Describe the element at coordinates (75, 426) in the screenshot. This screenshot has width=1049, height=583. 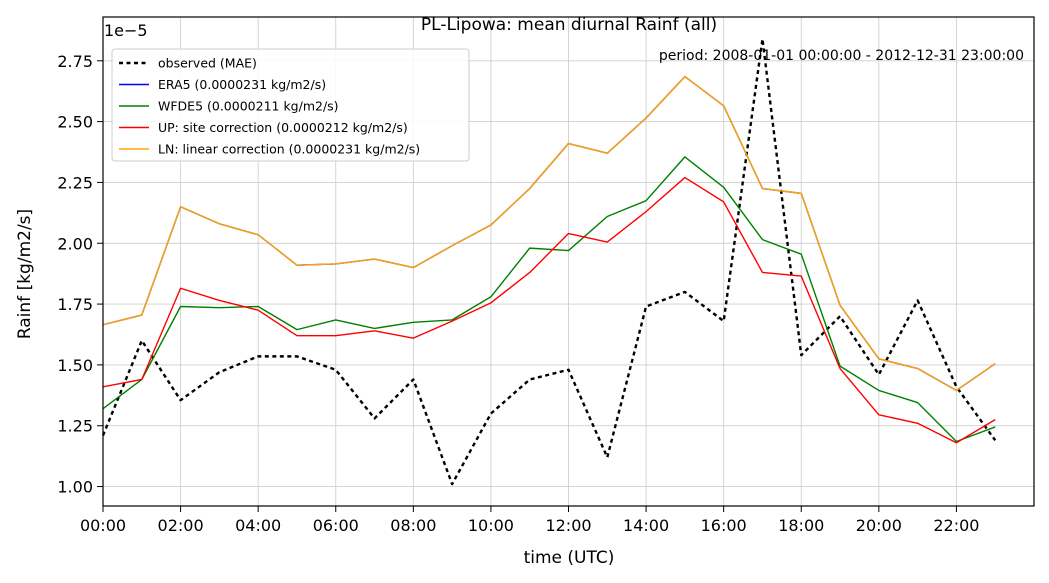
I see `y-tick-label: 1.25` at that location.